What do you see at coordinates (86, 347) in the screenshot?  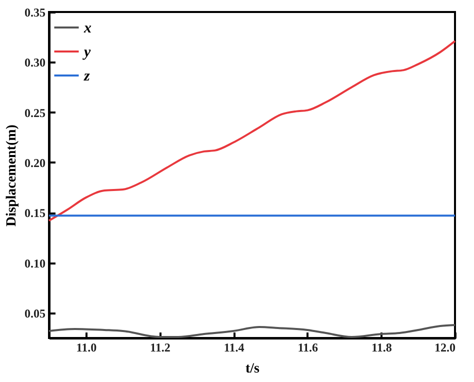 I see `x-tick-label: 11.0` at bounding box center [86, 347].